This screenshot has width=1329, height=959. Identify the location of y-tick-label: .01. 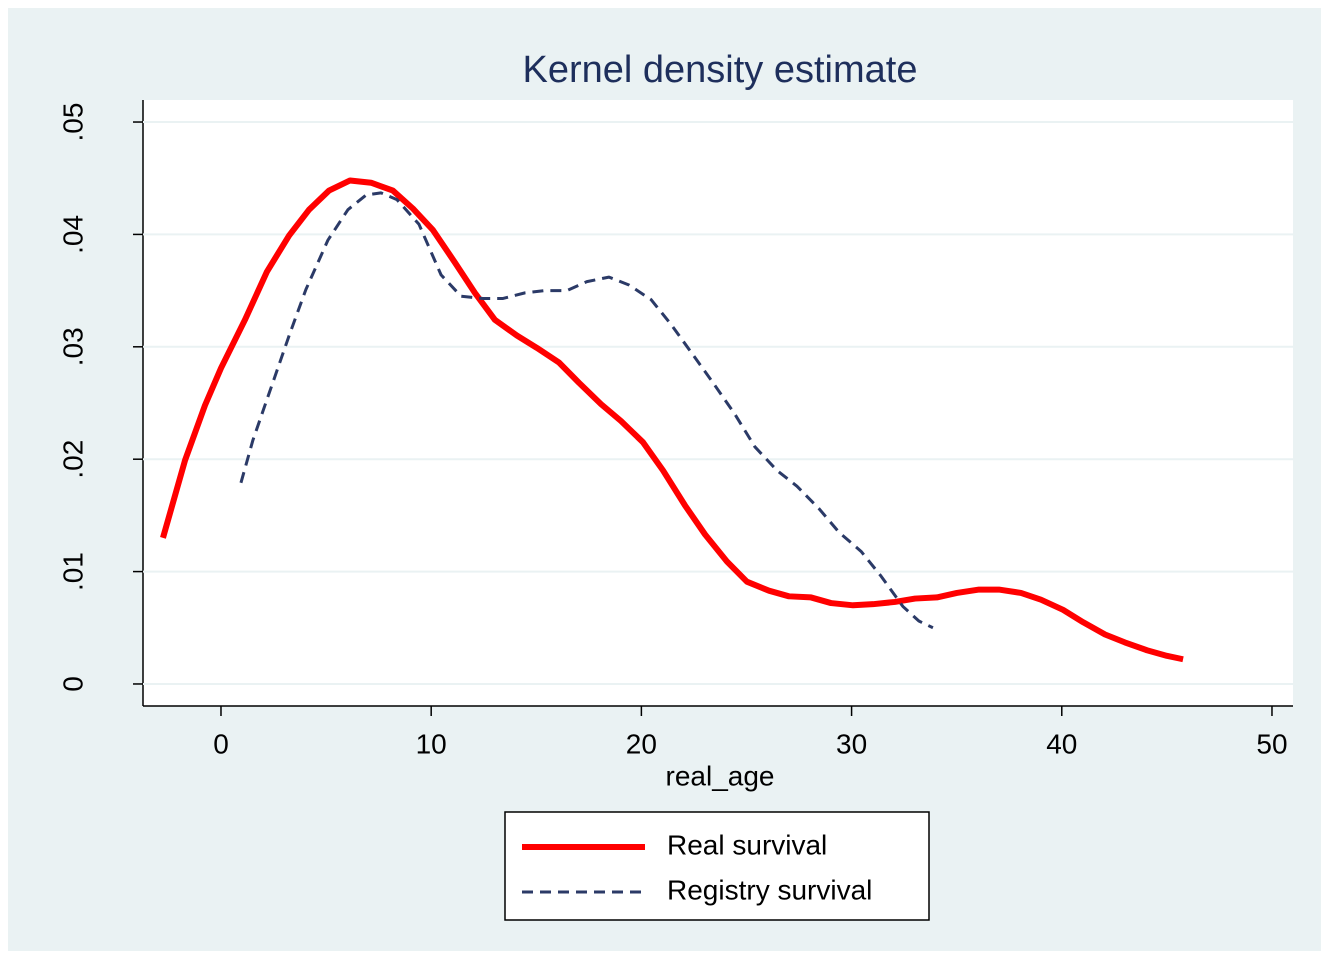
(72, 571).